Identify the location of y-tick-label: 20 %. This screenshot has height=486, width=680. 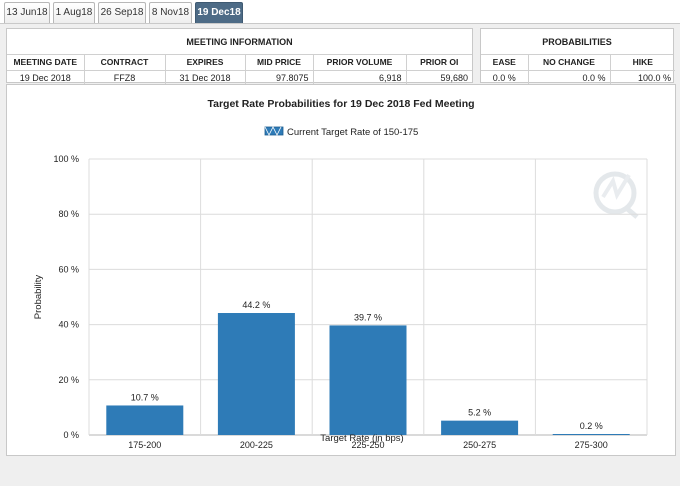
(68, 380).